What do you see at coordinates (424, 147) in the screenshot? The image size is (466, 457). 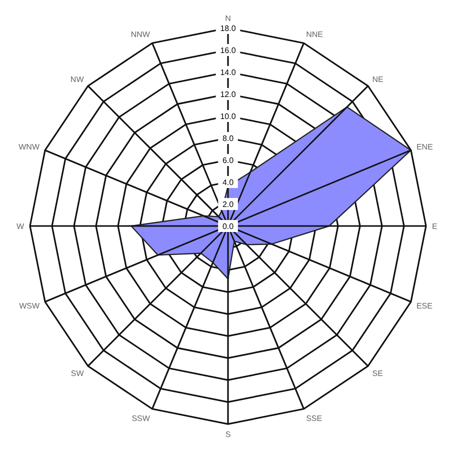 I see `spoke-label: ENE` at bounding box center [424, 147].